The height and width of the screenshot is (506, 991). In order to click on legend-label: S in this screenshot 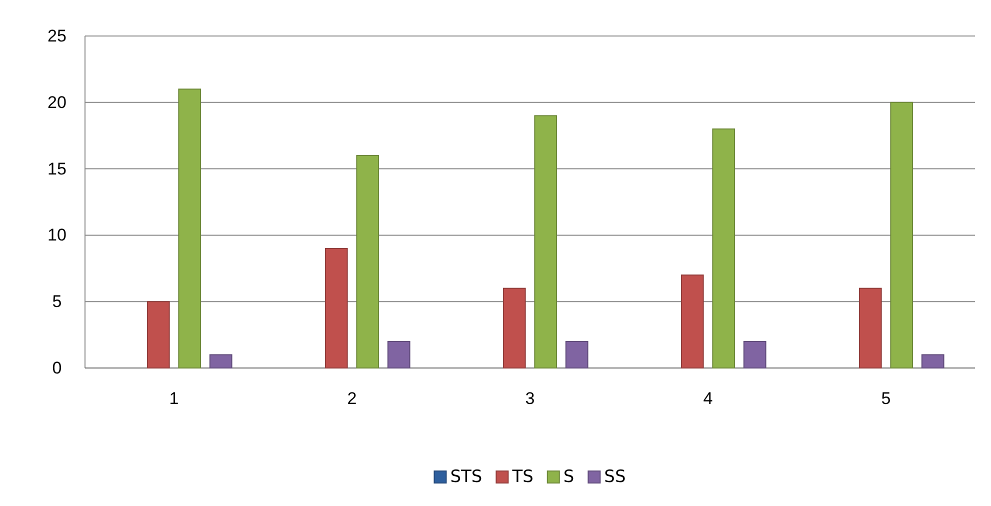, I will do `click(568, 477)`.